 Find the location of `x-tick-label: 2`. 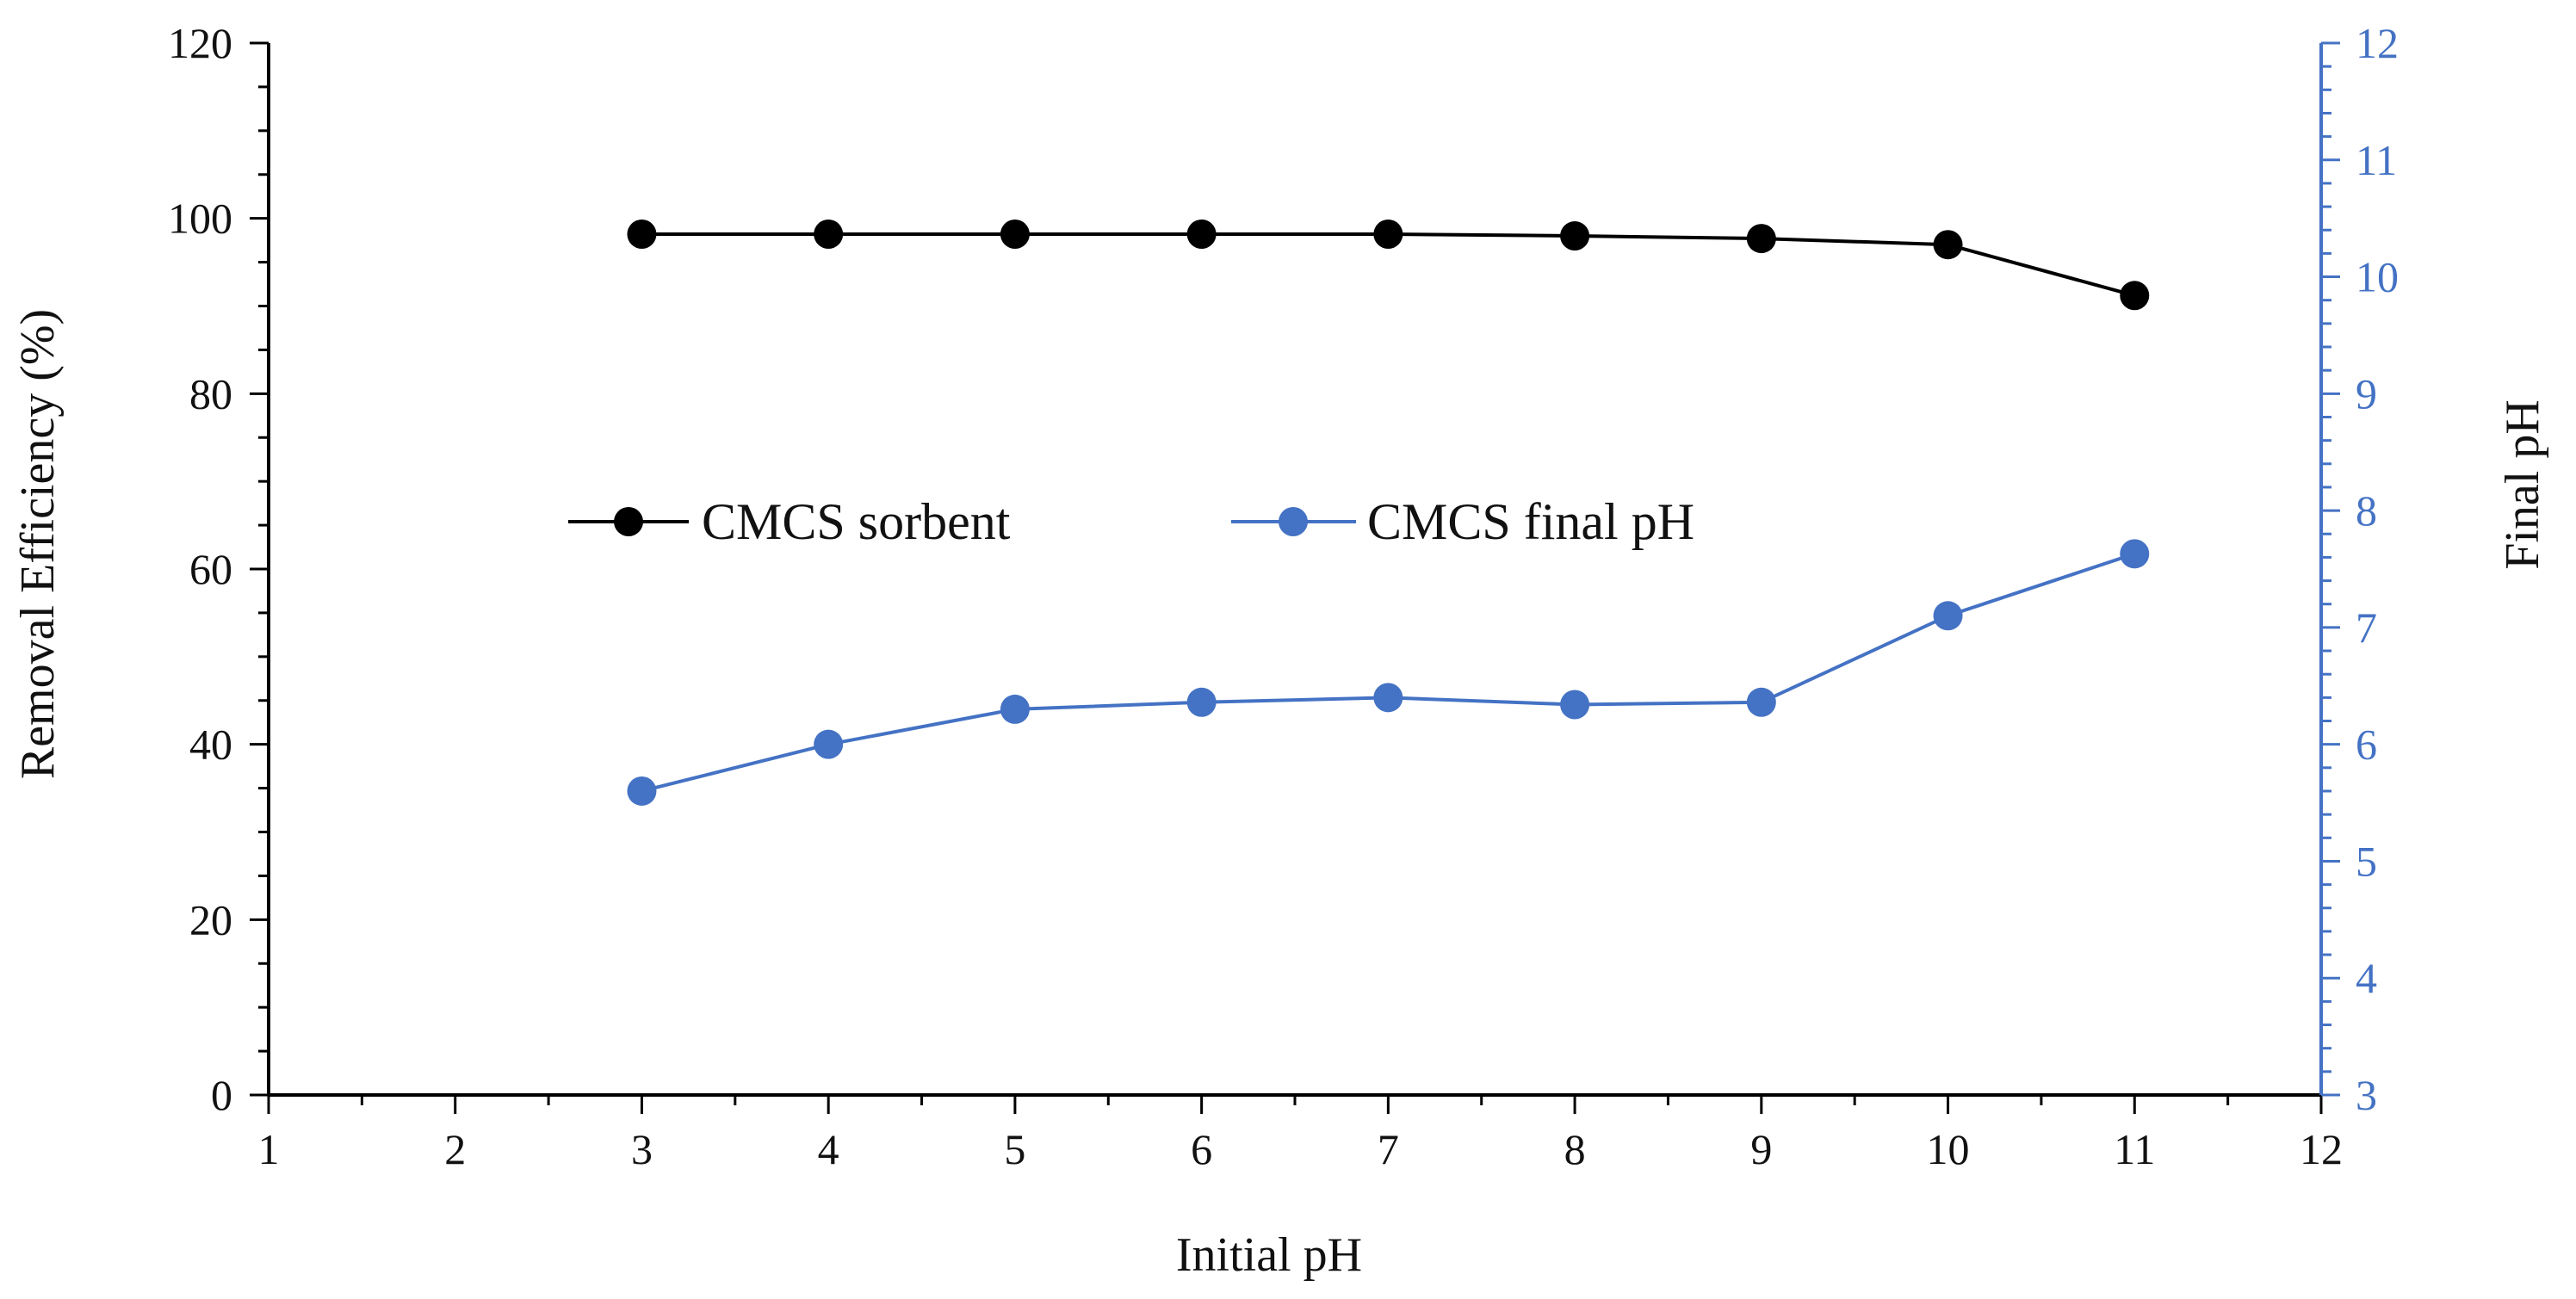

x-tick-label: 2 is located at coordinates (455, 1149).